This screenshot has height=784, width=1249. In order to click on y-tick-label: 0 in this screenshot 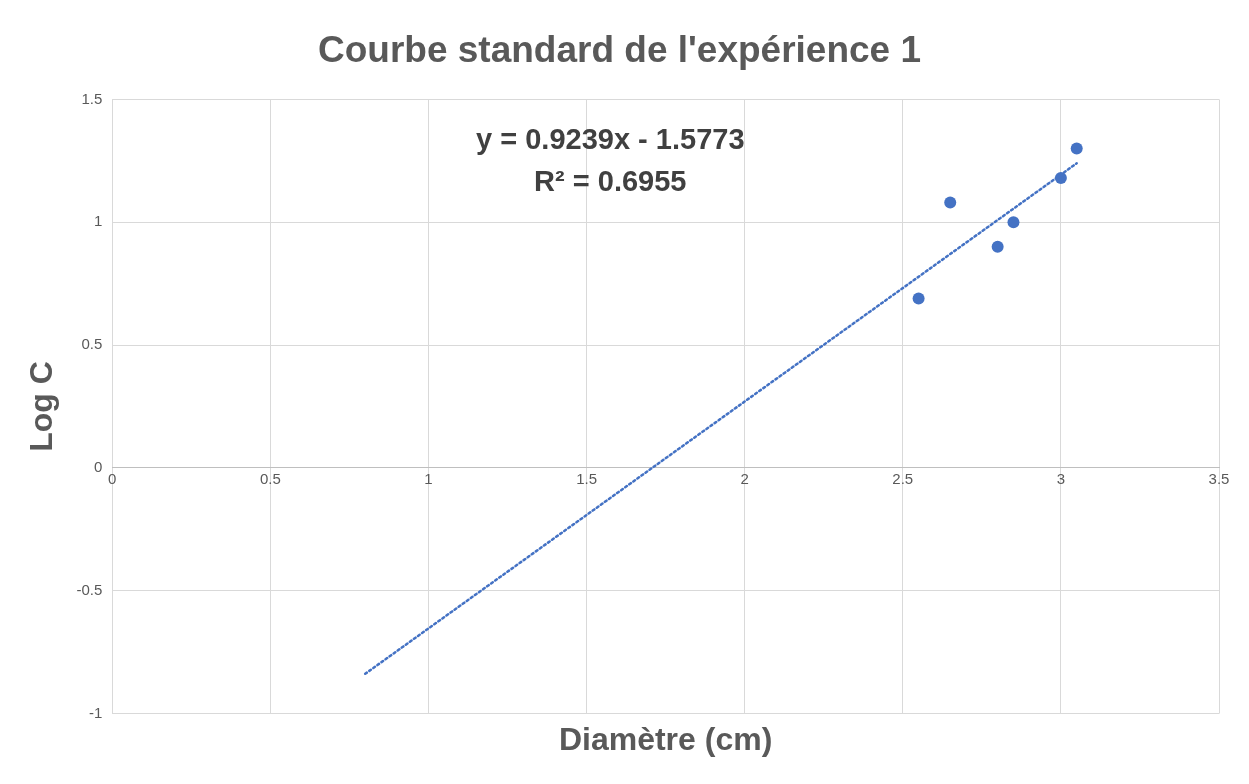, I will do `click(98, 467)`.